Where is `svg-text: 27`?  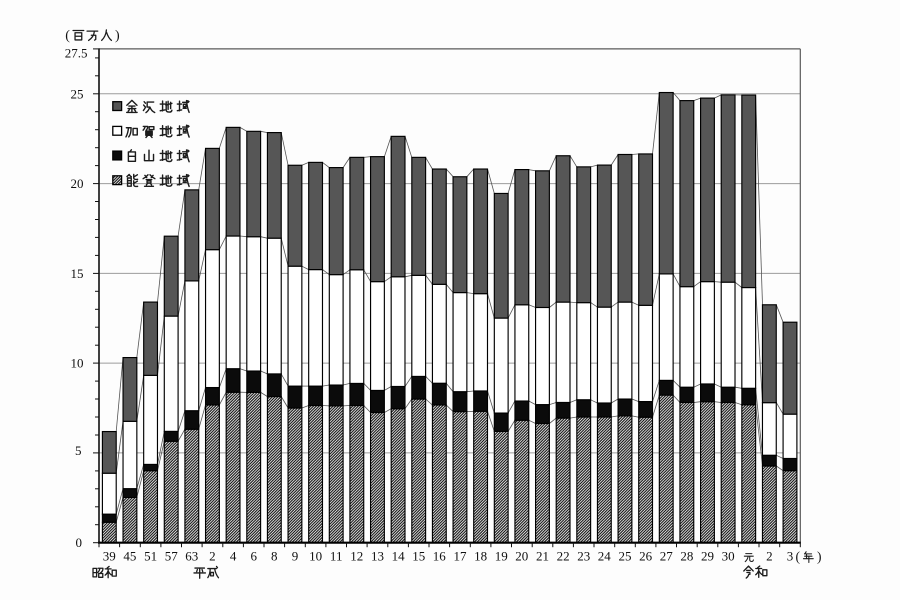 svg-text: 27 is located at coordinates (667, 556).